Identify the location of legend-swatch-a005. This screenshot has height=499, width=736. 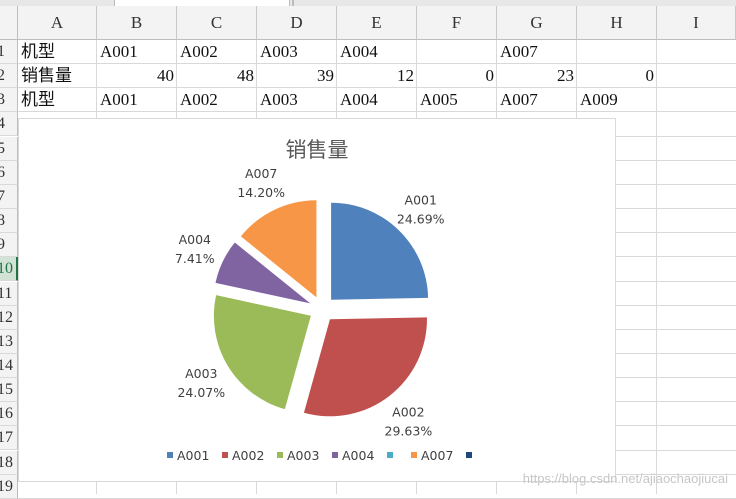
(390, 455).